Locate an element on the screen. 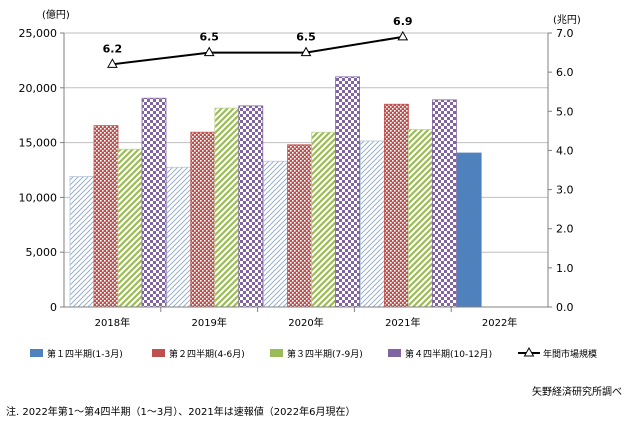 The image size is (640, 428). category-label: 2018年 is located at coordinates (112, 322).